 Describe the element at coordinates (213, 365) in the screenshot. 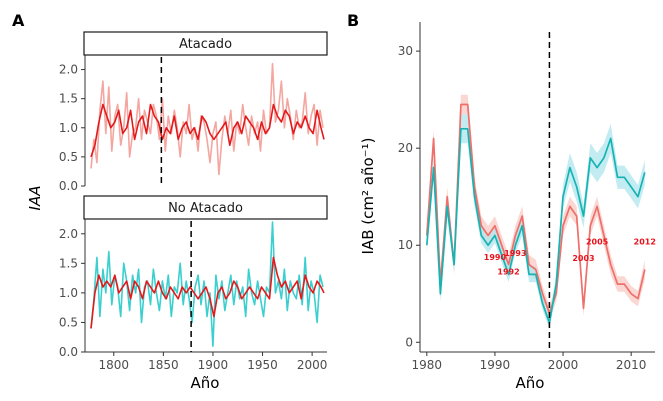

I see `x-tick-label: 1900` at that location.